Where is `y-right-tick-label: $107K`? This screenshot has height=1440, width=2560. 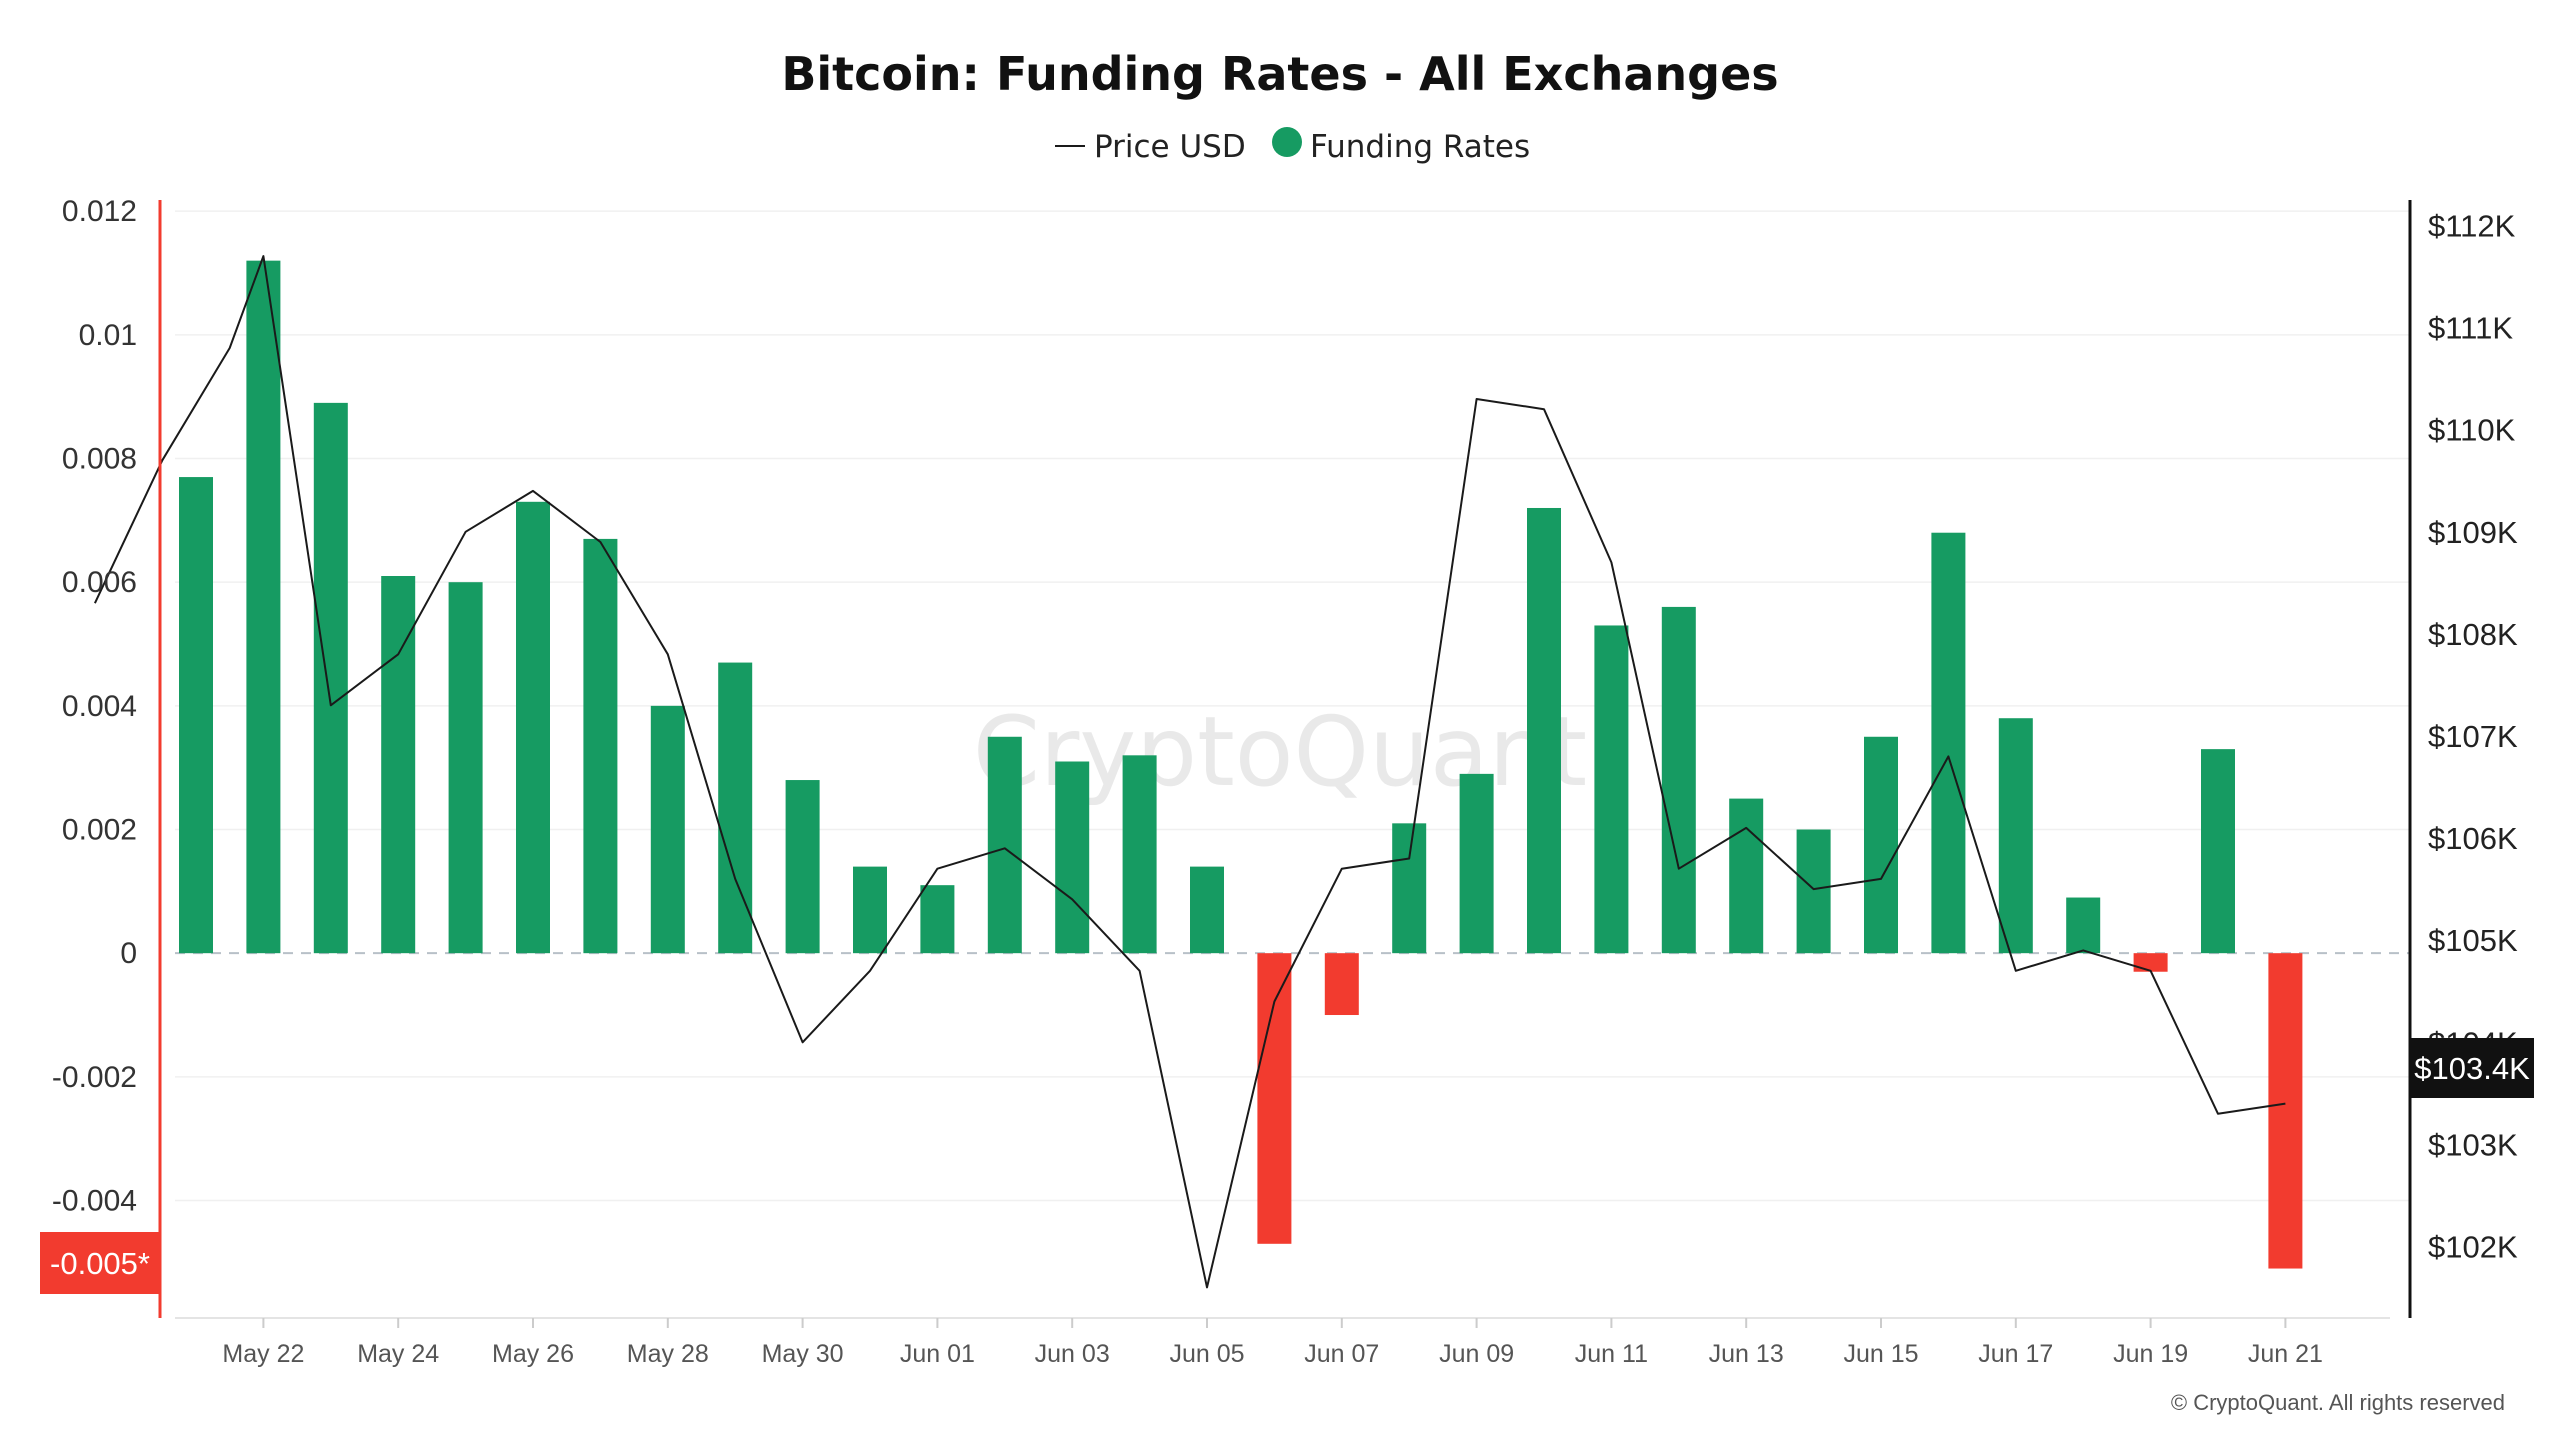 y-right-tick-label: $107K is located at coordinates (2473, 736).